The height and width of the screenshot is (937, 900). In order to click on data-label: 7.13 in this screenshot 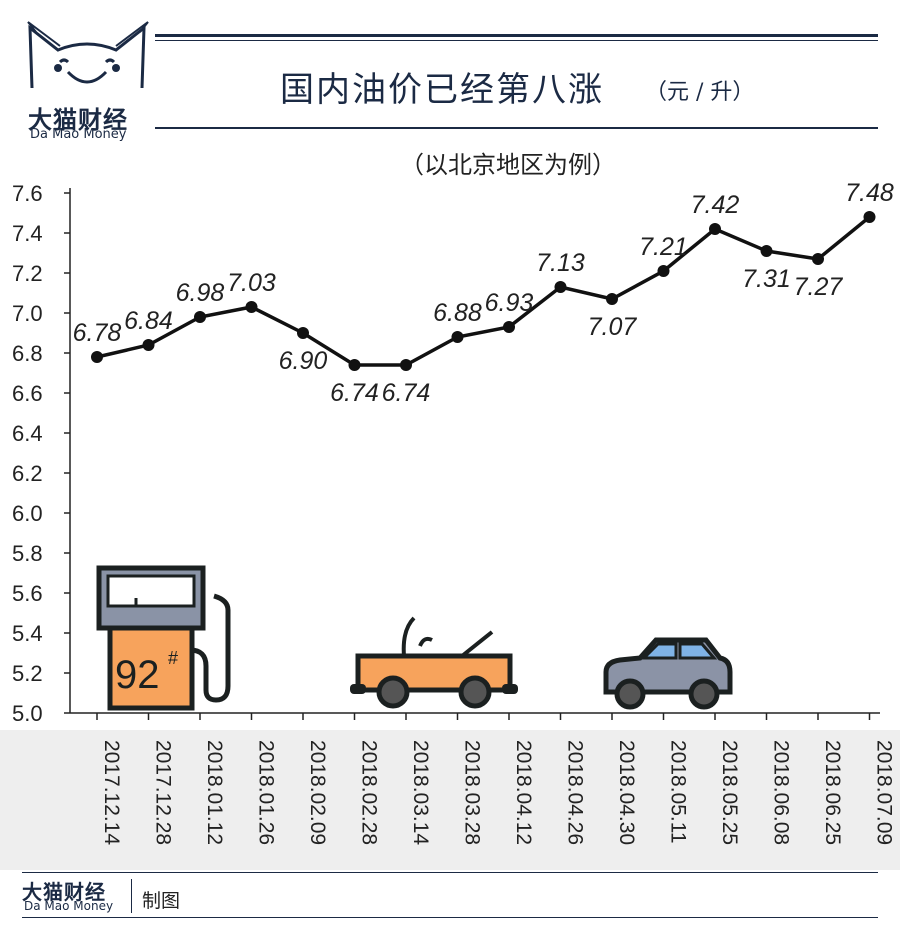, I will do `click(560, 263)`.